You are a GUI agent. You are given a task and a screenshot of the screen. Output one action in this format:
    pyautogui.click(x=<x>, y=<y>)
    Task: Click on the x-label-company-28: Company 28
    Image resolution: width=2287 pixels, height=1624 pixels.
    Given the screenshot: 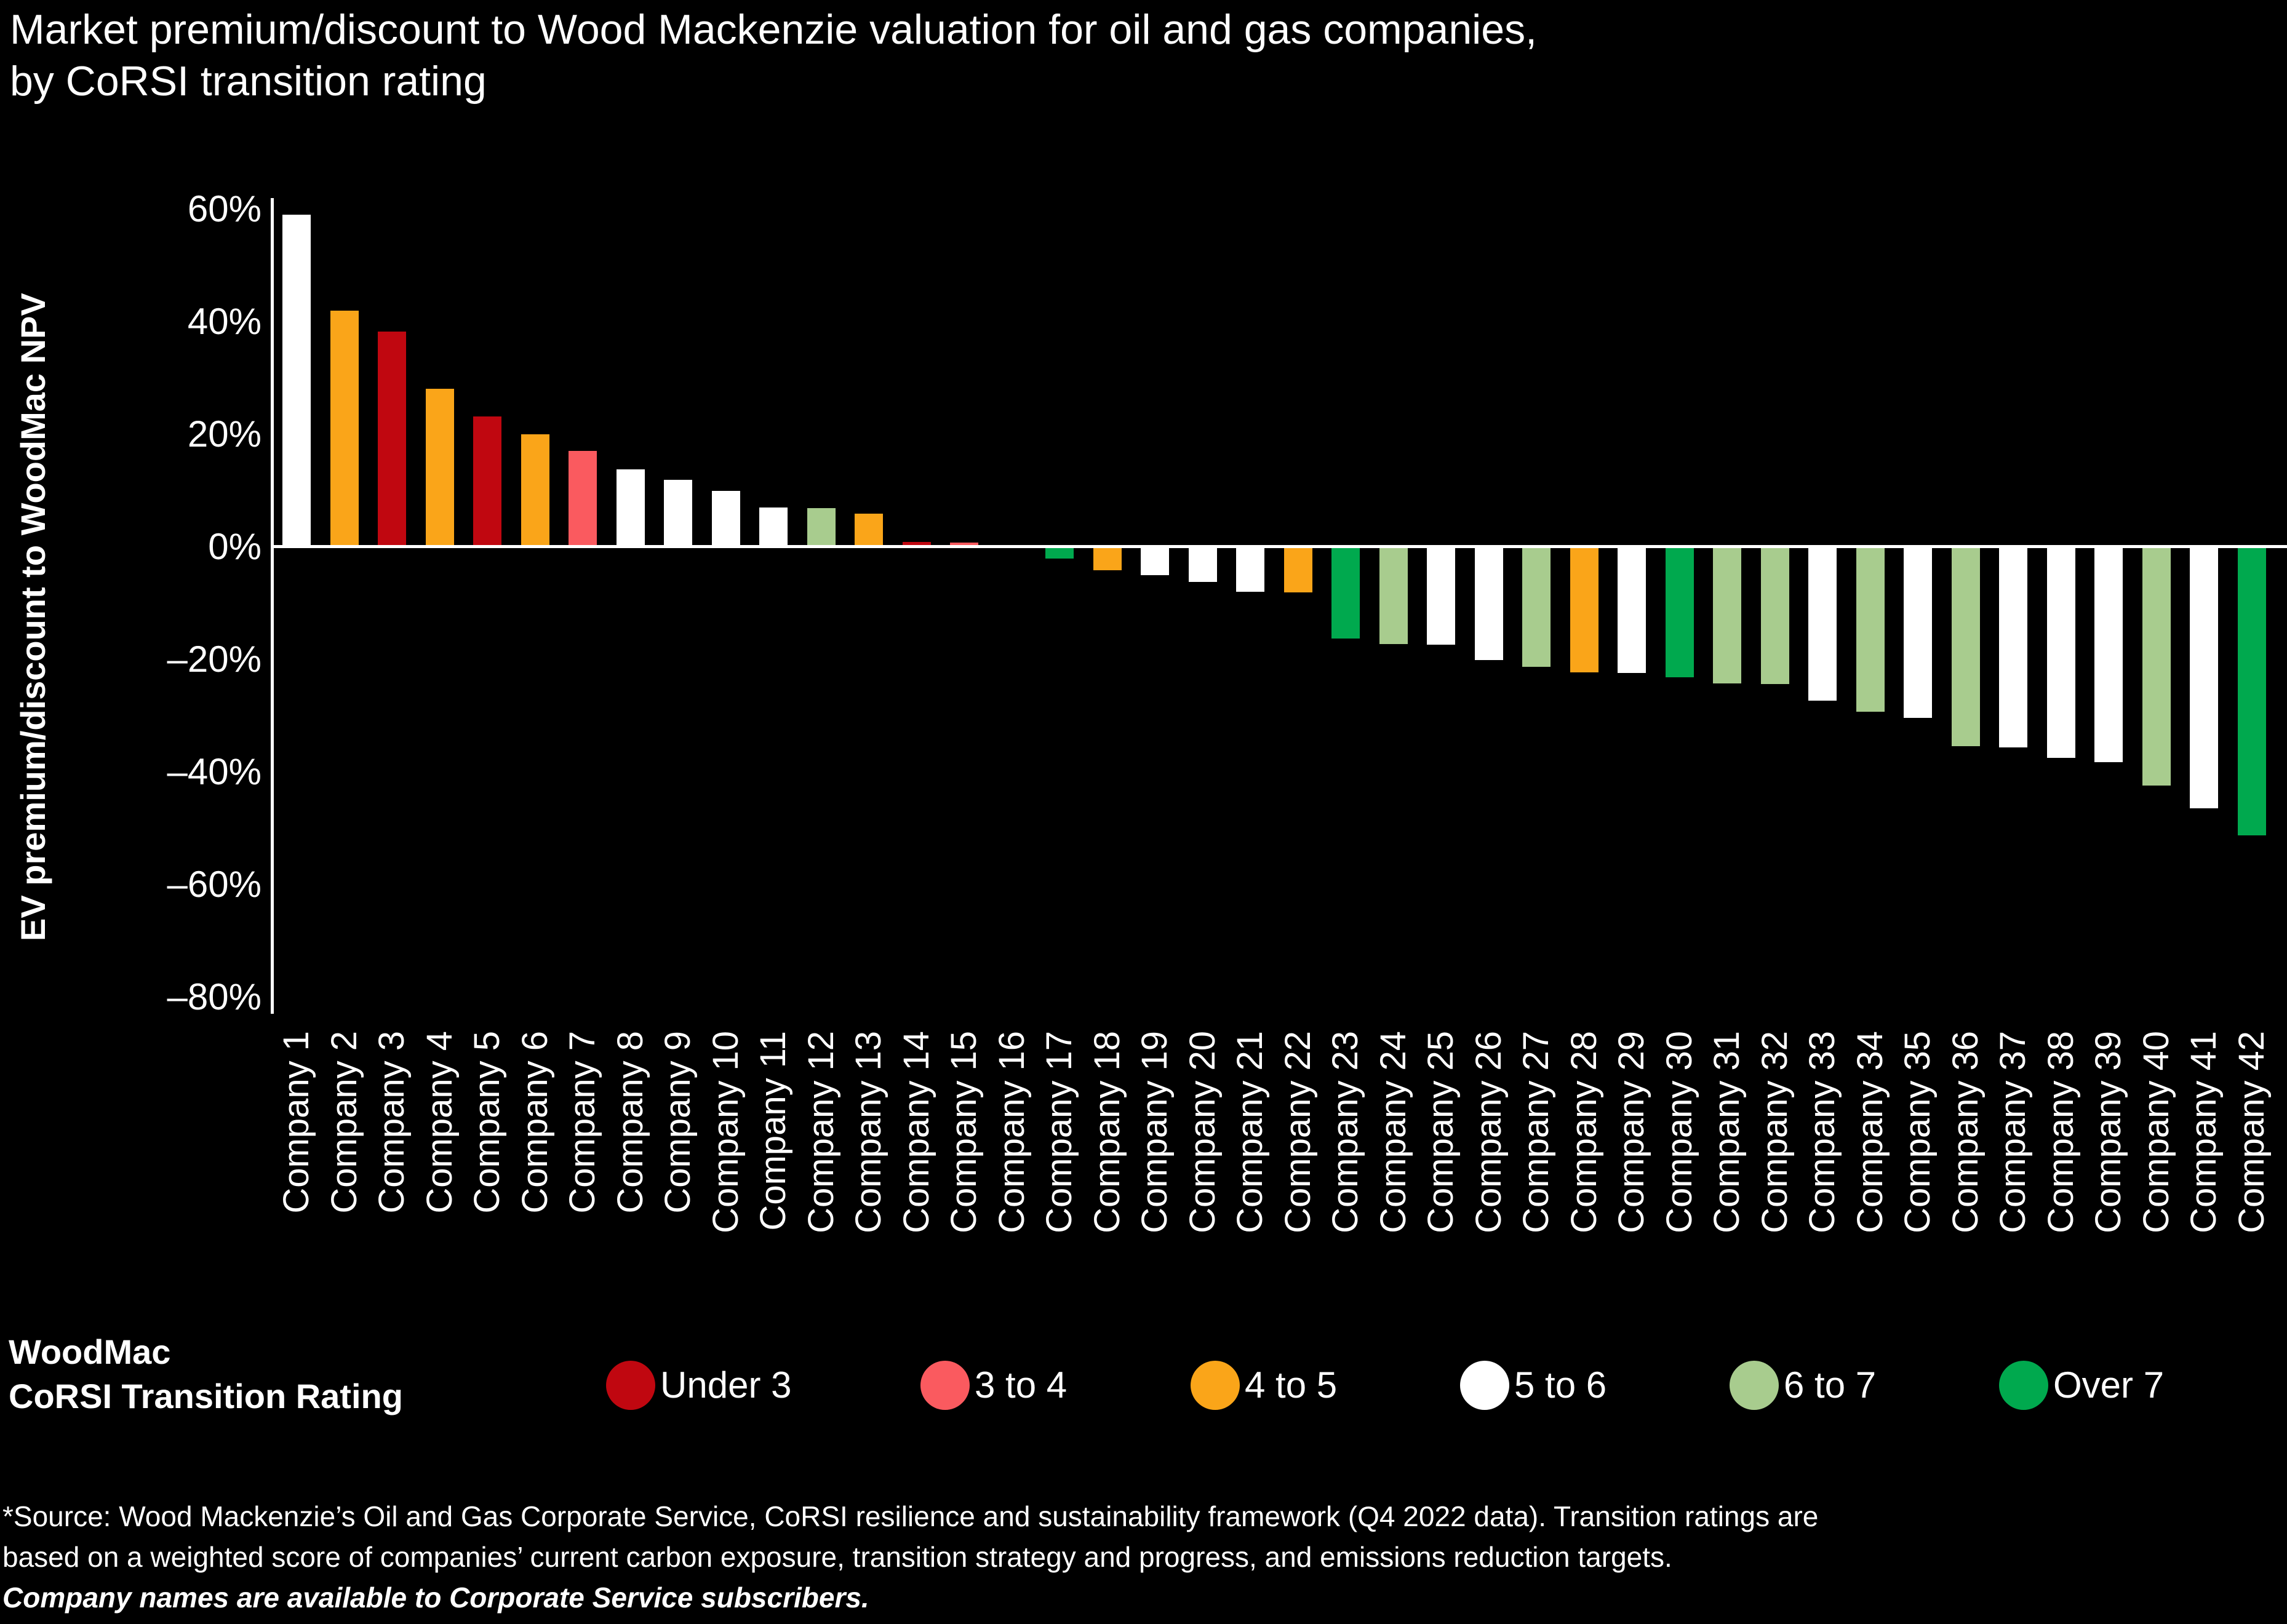 What is the action you would take?
    pyautogui.click(x=1583, y=1132)
    